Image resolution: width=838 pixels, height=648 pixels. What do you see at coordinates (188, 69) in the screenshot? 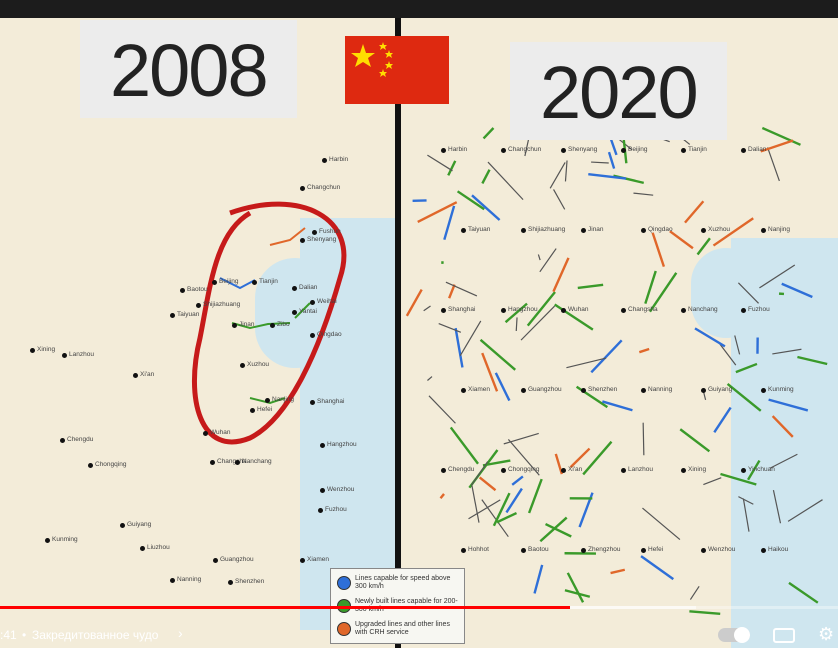
I see `year-label-2008: 2008` at bounding box center [188, 69].